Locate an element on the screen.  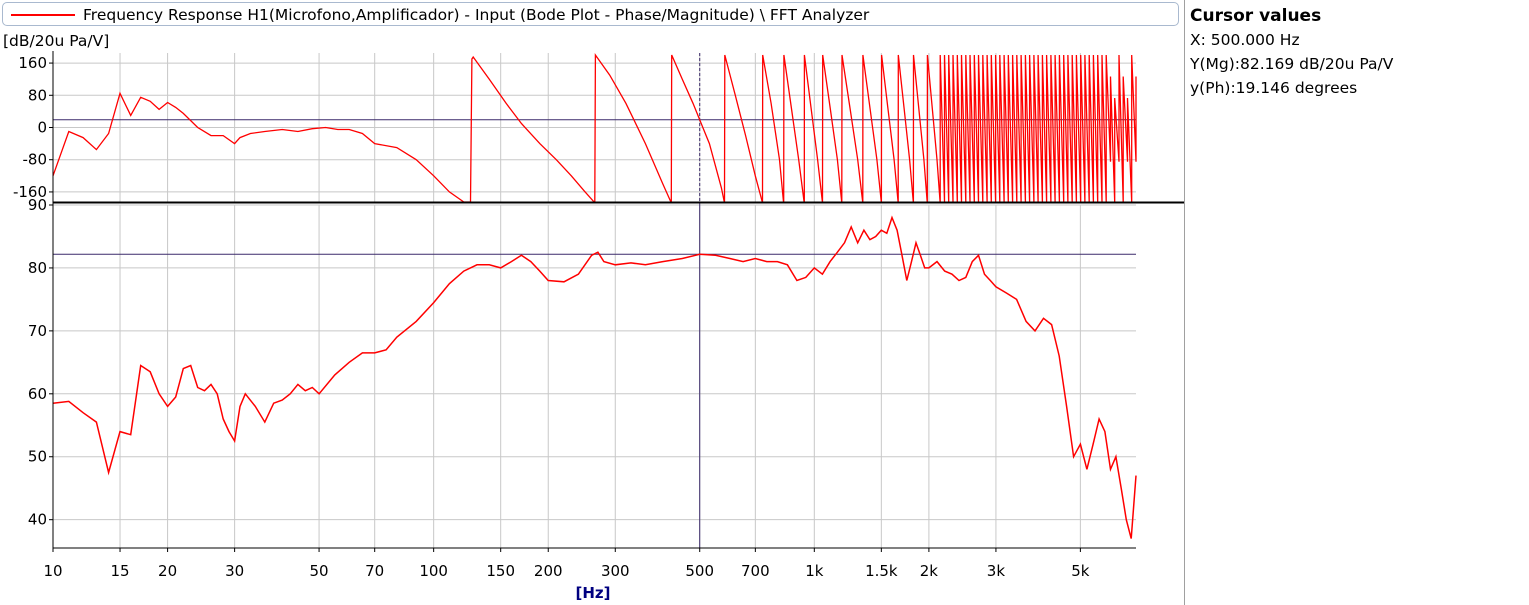
phase-ytick-label--80: -80 is located at coordinates (35, 160).